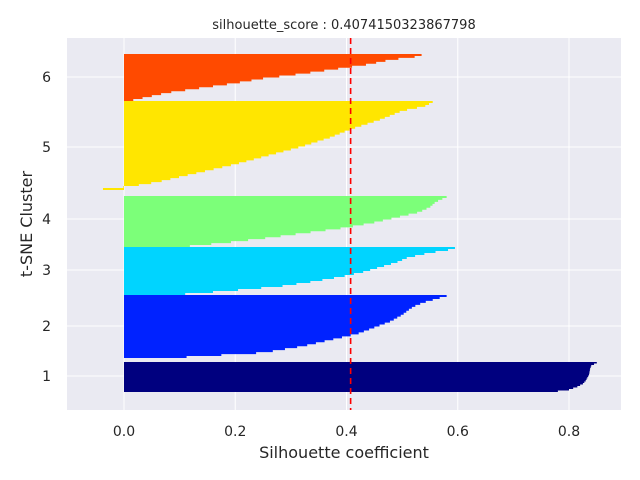  I want to click on cluster-3-silhouette, so click(289, 271).